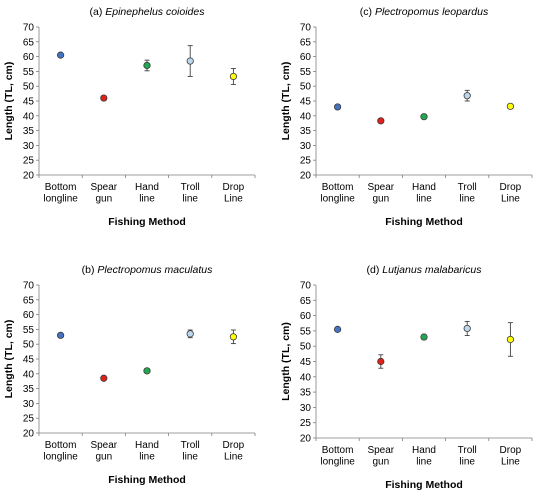 This screenshot has width=550, height=493. I want to click on x-tick-label-line: Bottom, so click(61, 445).